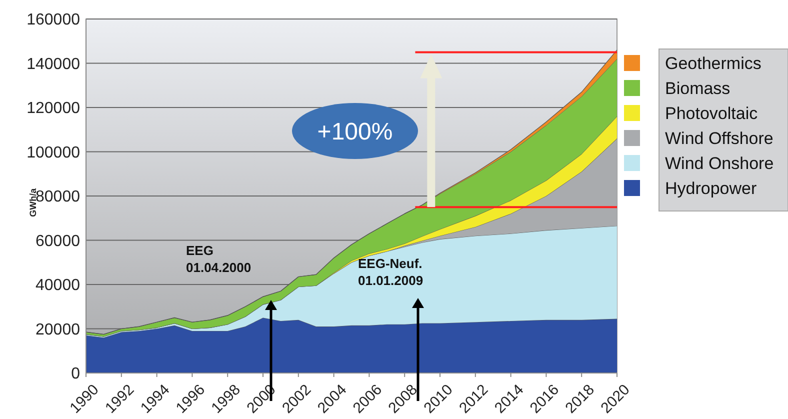  What do you see at coordinates (713, 63) in the screenshot?
I see `legend-label: Geothermics` at bounding box center [713, 63].